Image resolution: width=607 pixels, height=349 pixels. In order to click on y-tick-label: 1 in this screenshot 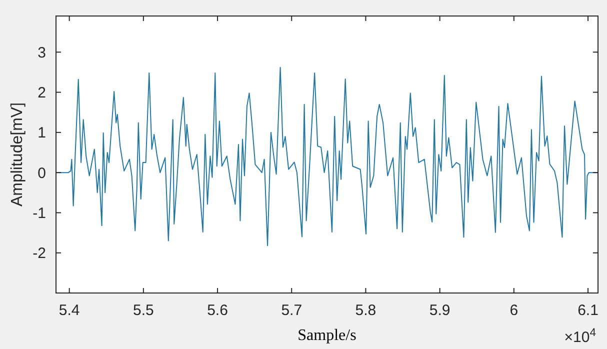, I will do `click(42, 133)`.